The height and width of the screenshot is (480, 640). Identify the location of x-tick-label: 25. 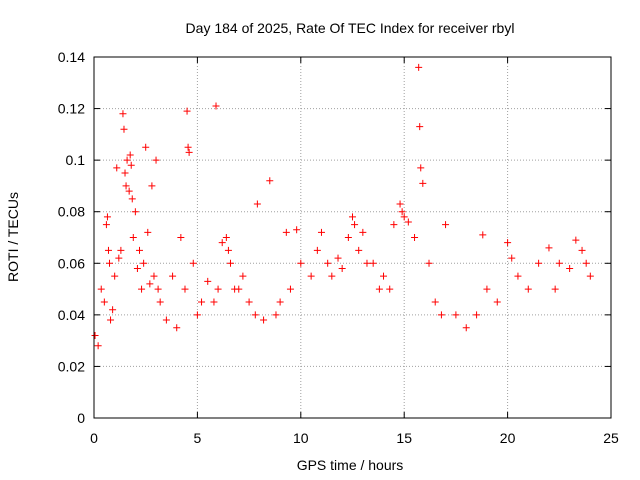
(611, 438).